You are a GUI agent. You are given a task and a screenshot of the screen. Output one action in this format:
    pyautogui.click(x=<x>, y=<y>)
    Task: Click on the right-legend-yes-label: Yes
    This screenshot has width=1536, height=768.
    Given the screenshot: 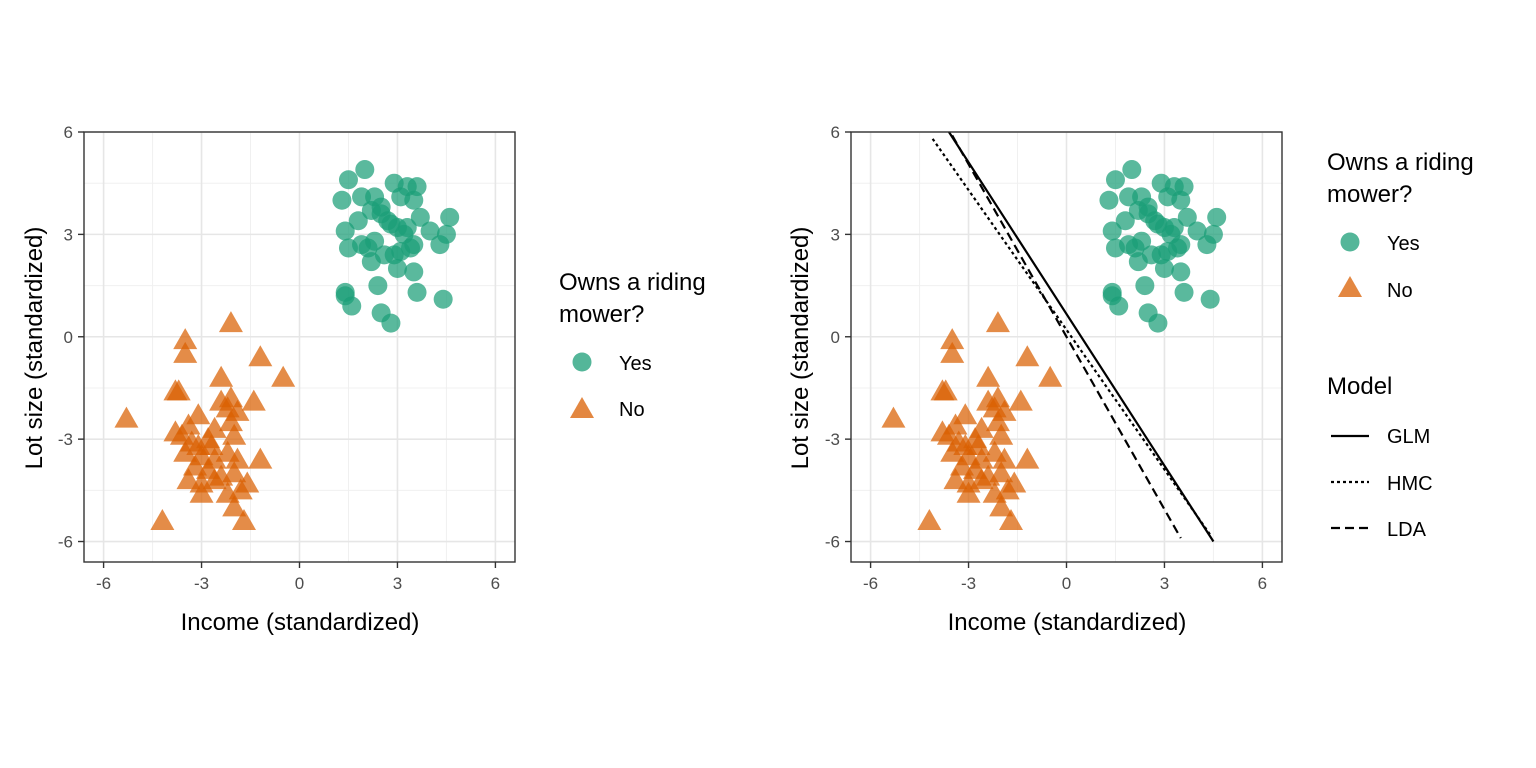 What is the action you would take?
    pyautogui.click(x=1403, y=244)
    